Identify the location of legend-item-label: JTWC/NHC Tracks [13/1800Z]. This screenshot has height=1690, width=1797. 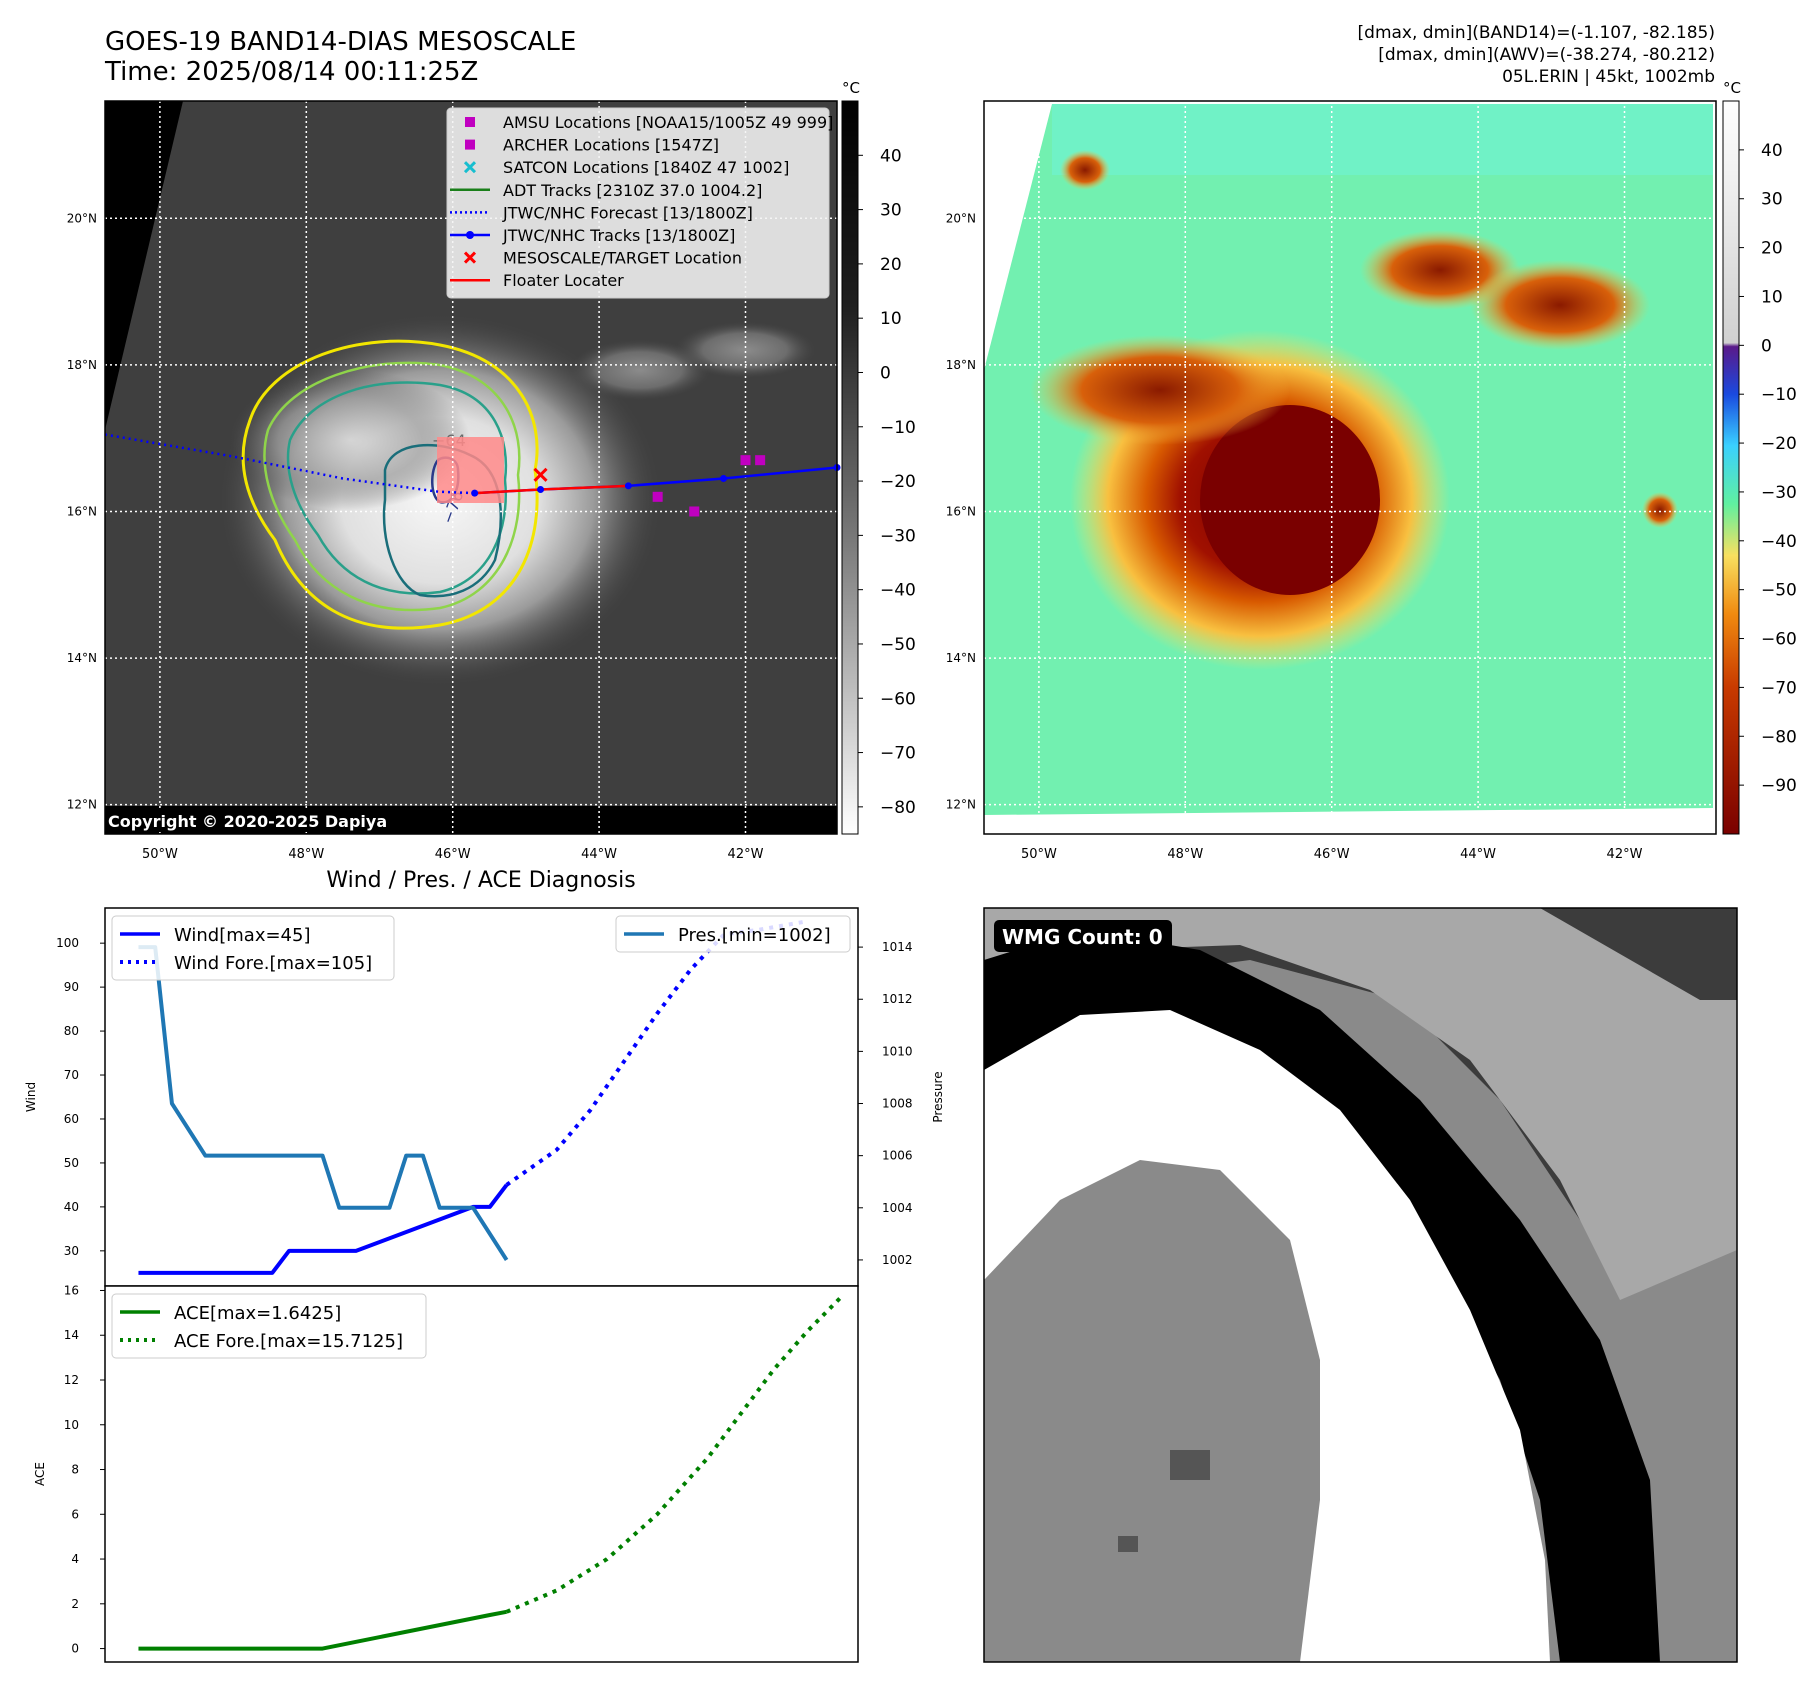
(618, 235).